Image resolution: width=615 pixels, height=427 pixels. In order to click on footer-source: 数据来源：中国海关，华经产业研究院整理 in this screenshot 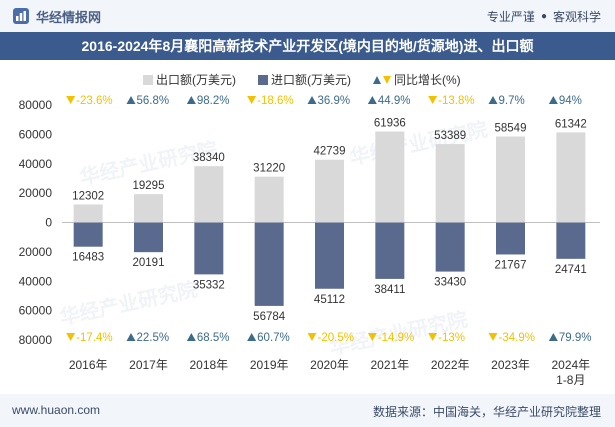, I will do `click(486, 412)`.